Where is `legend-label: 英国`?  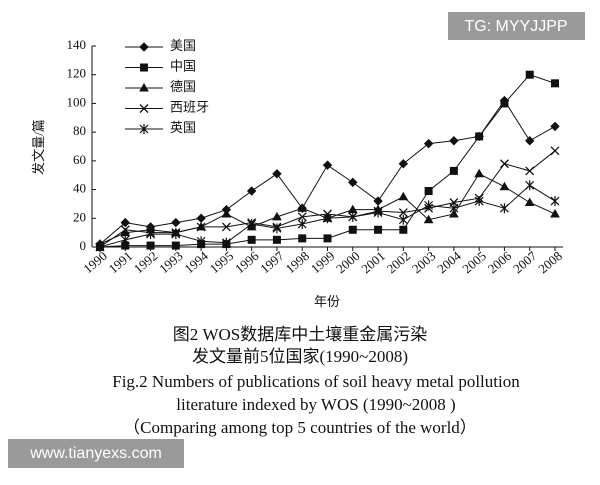
legend-label: 英国 is located at coordinates (183, 127).